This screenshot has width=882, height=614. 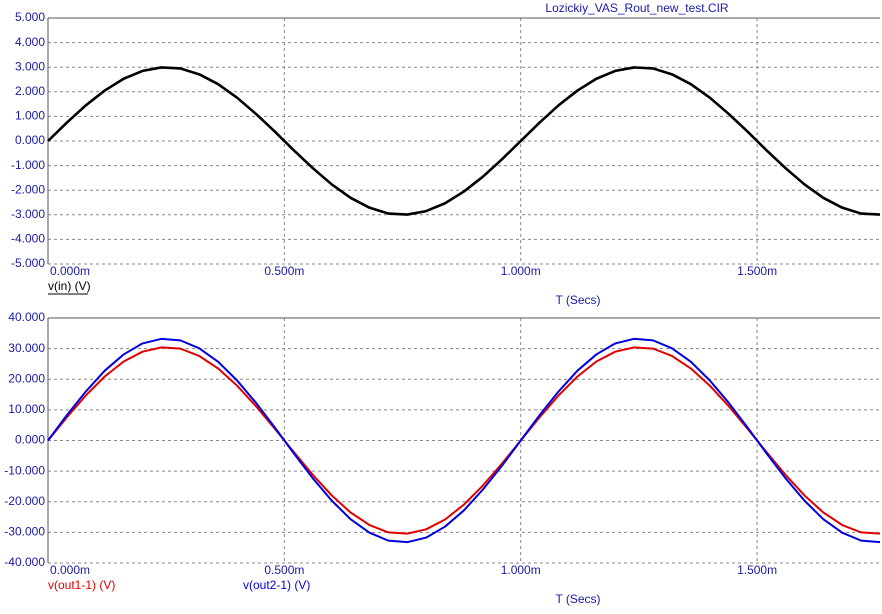 I want to click on y-tick-label: 20.000, so click(x=26, y=378).